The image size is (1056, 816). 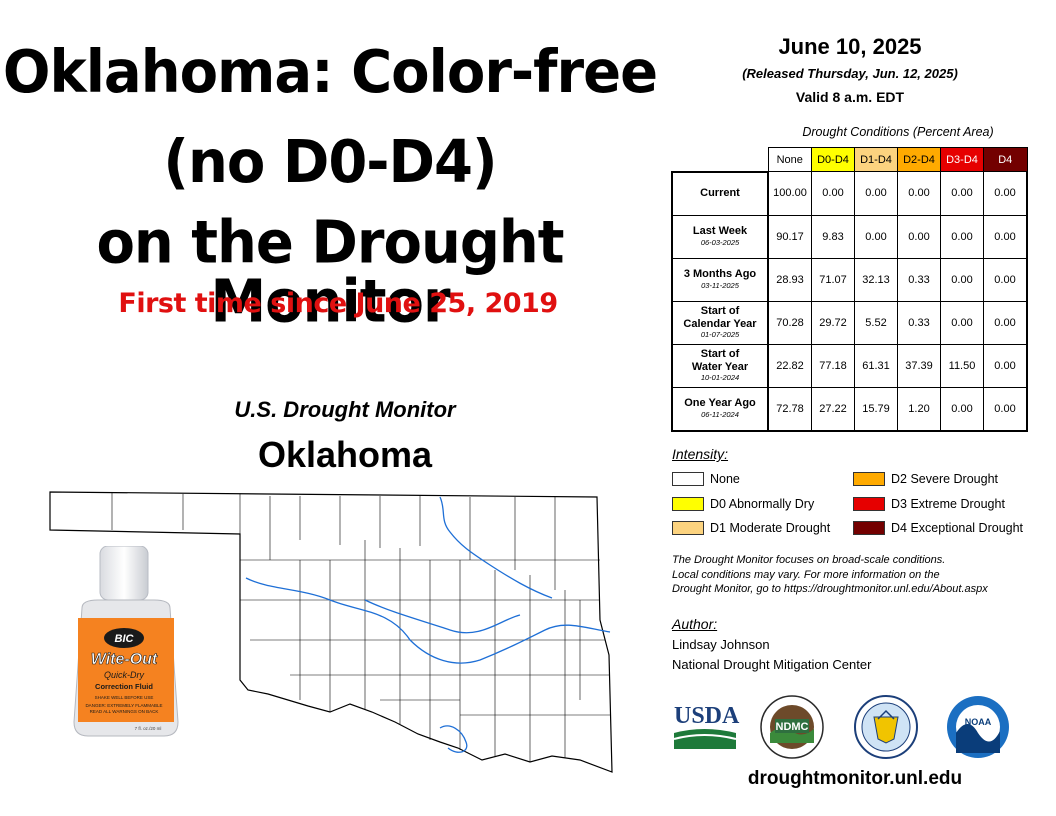 I want to click on headline-line-2: (no D0-D4), so click(x=330, y=162).